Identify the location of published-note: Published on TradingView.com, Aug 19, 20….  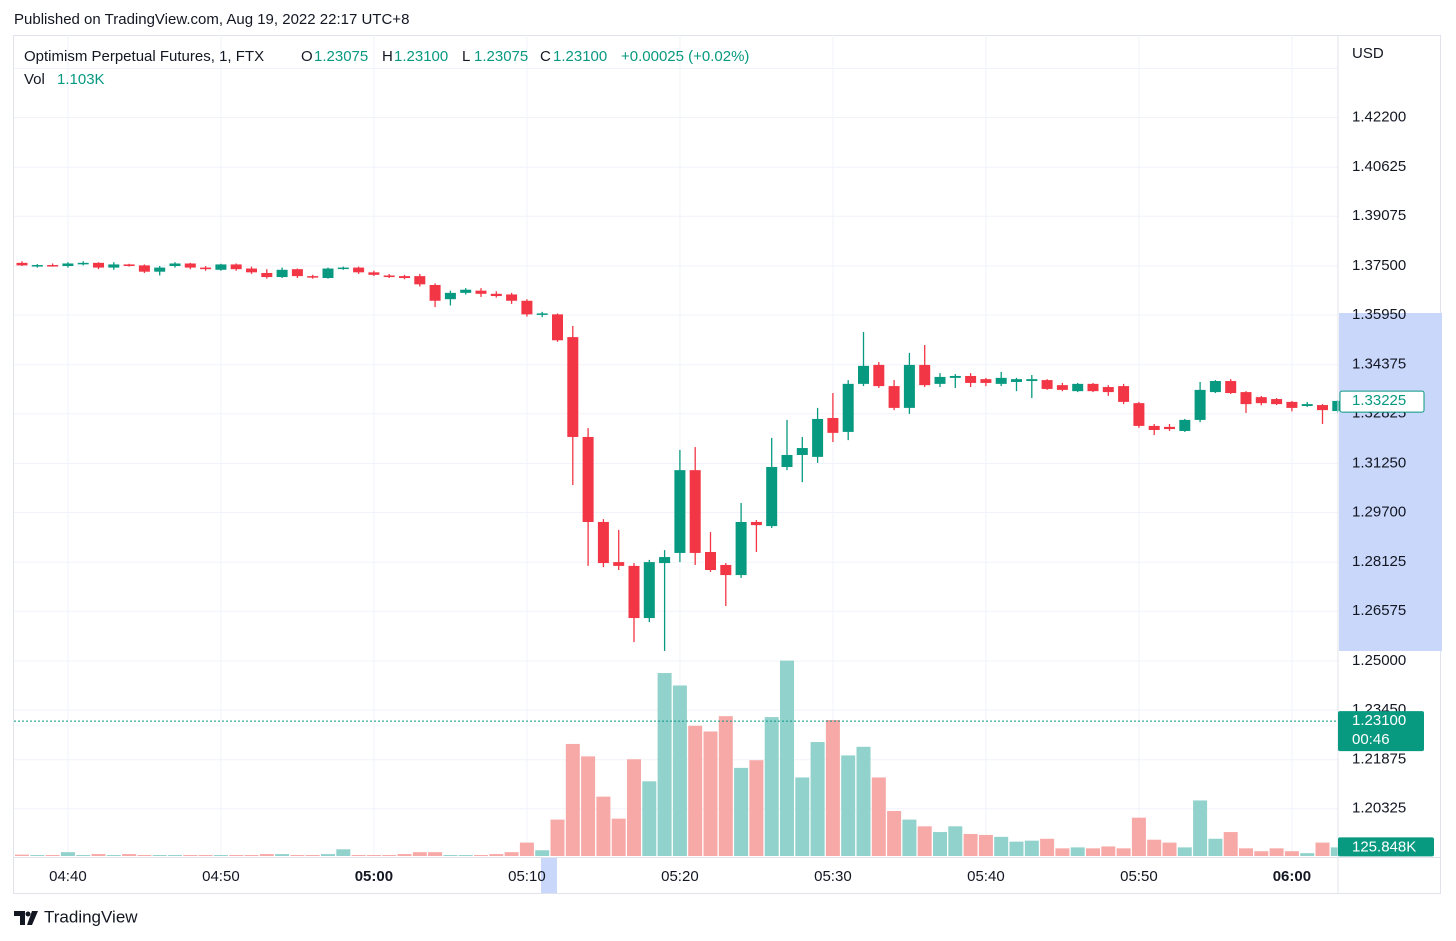
(211, 19).